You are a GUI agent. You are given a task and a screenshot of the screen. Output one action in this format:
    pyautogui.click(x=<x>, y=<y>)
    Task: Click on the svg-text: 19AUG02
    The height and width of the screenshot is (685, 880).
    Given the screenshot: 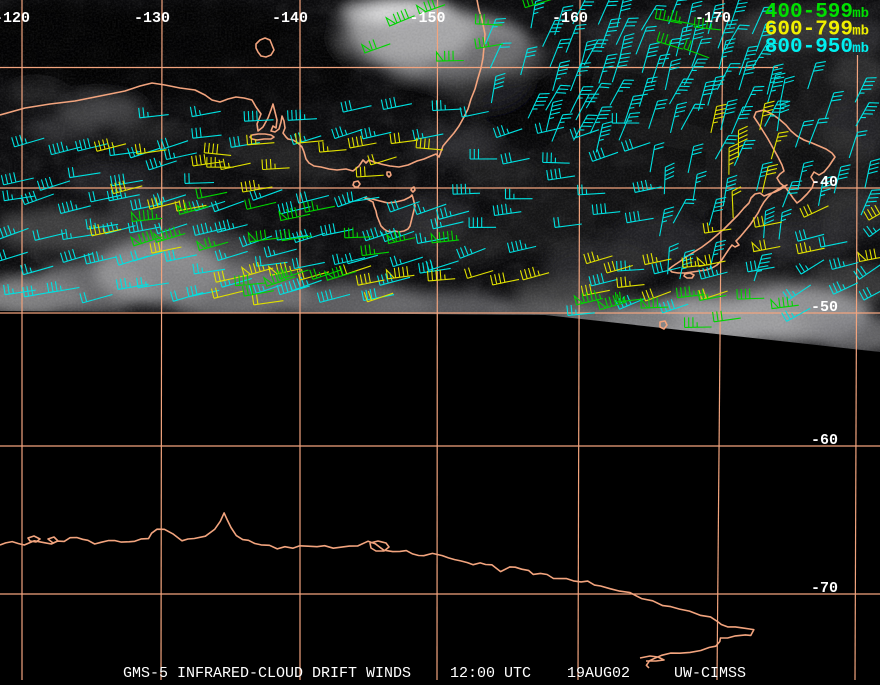 What is the action you would take?
    pyautogui.click(x=598, y=672)
    